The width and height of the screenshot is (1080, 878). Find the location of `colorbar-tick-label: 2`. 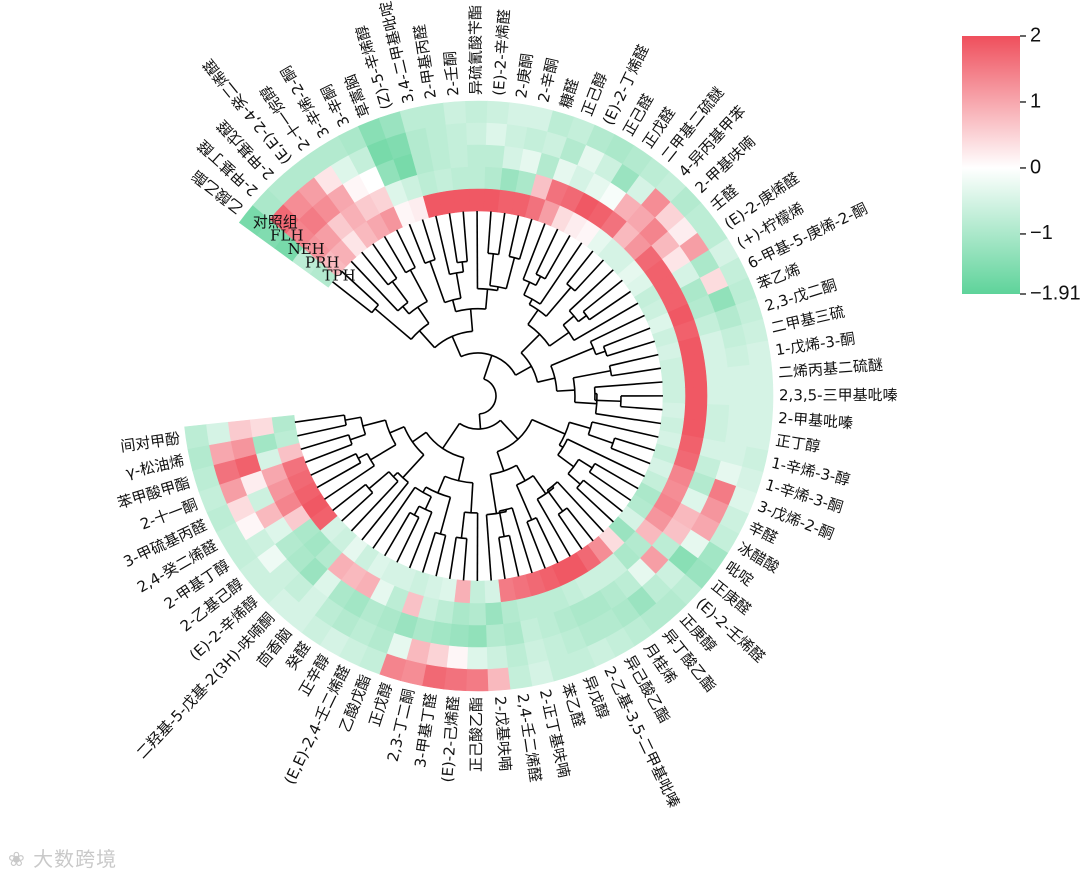

colorbar-tick-label: 2 is located at coordinates (1035, 35).